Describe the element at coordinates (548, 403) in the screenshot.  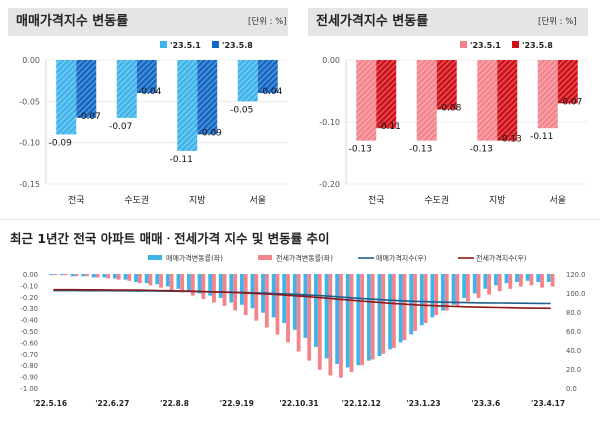
I see `trend-x-tick-label: '23.4.17` at that location.